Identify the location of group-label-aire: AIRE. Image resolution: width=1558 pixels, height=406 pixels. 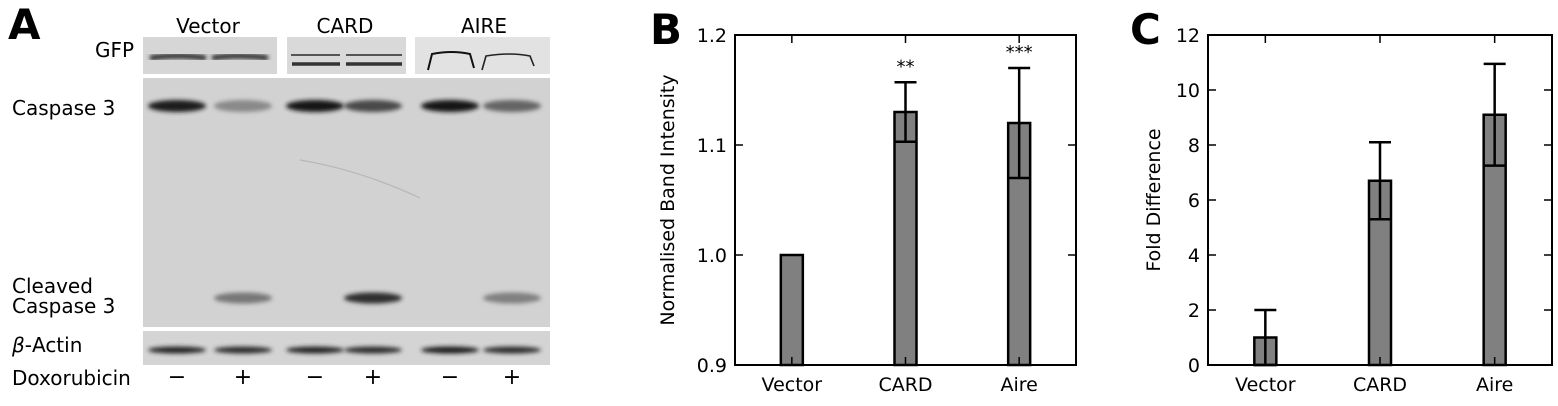
(484, 26).